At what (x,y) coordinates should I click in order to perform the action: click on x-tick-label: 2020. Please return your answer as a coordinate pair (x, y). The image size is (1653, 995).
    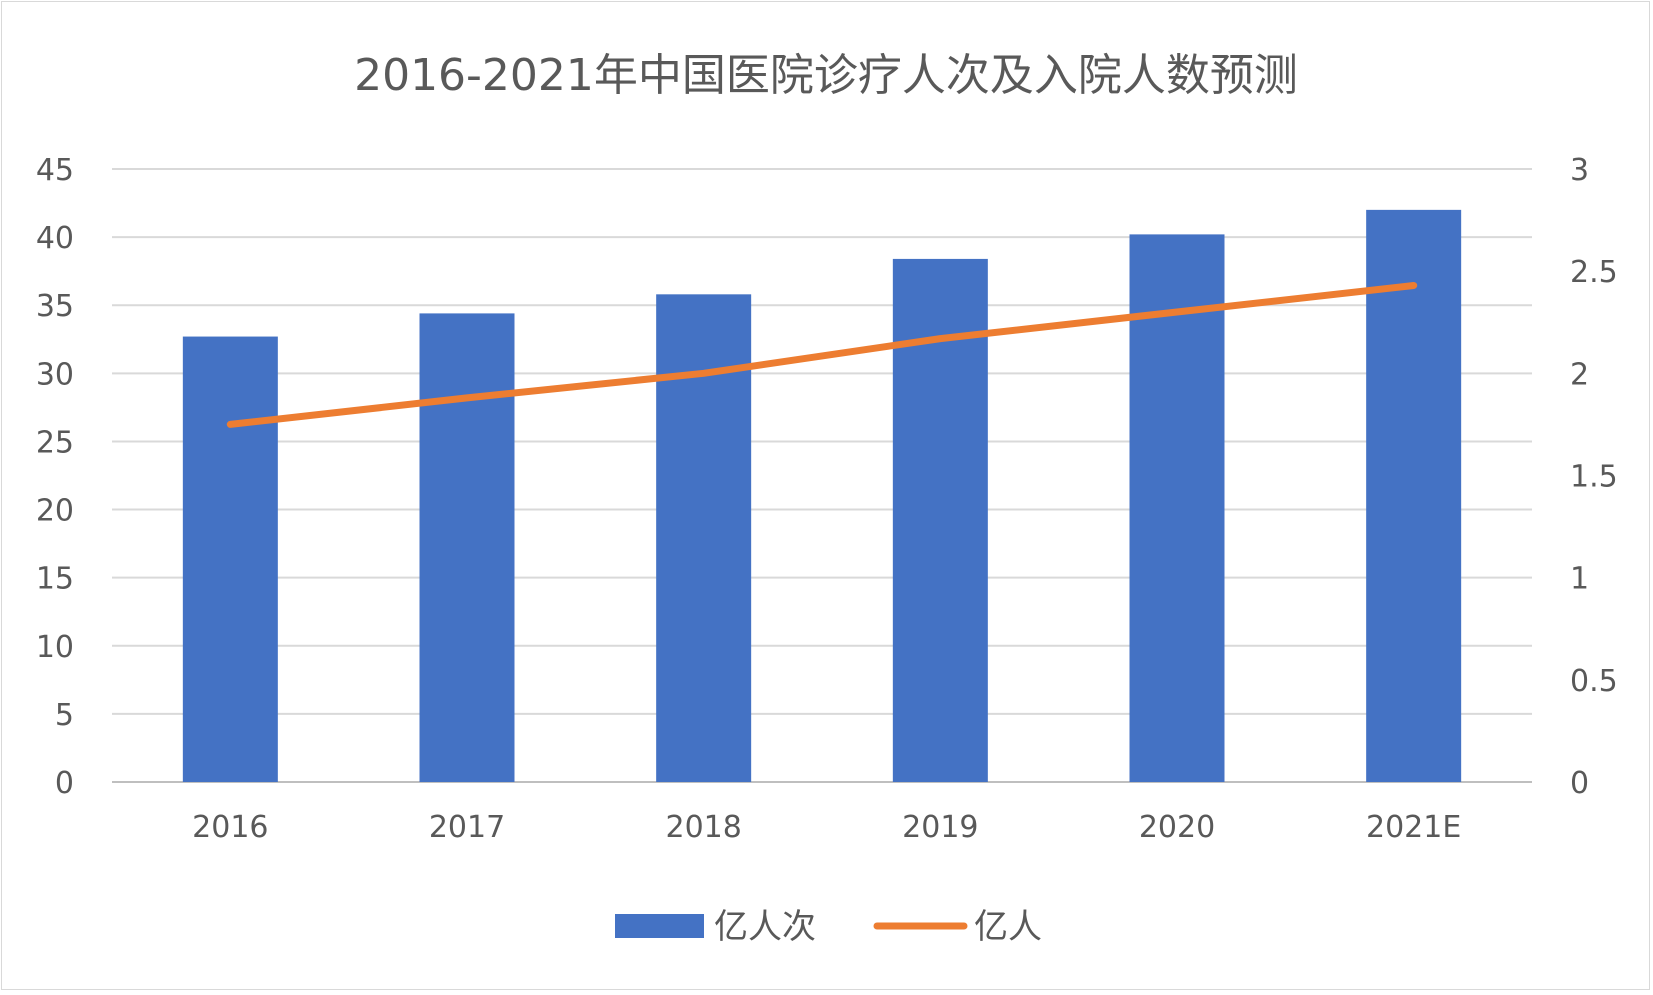
    Looking at the image, I should click on (1177, 827).